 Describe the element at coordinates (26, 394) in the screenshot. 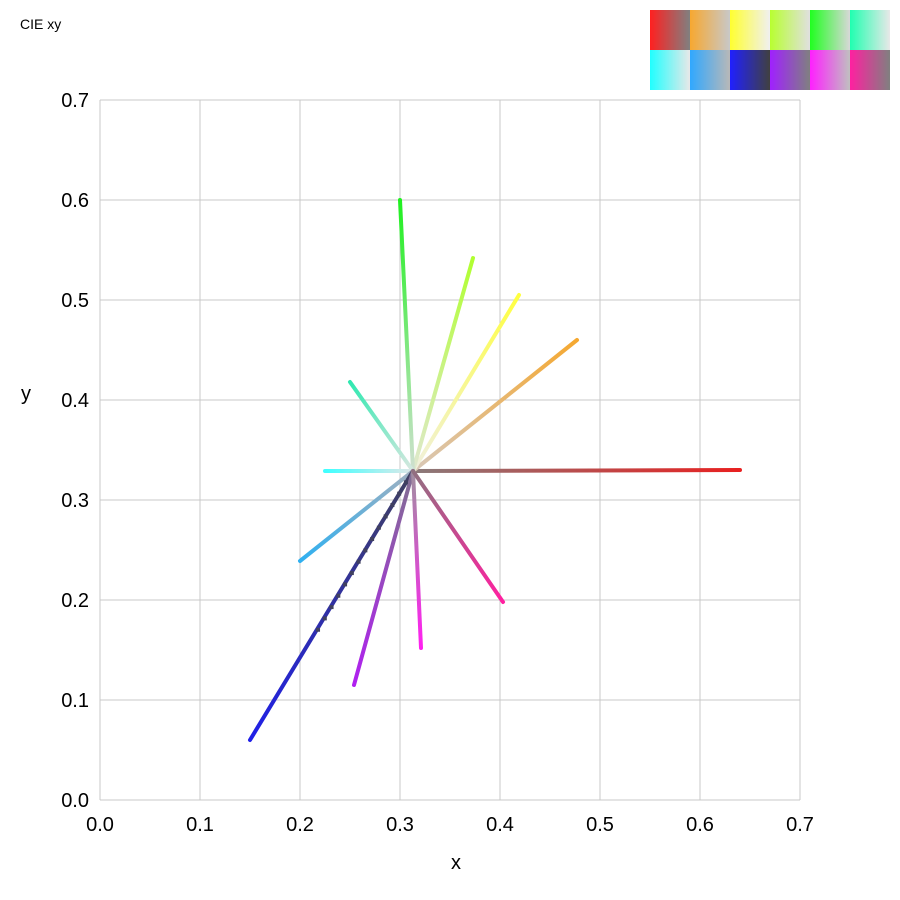

I see `y-axis-label: y` at that location.